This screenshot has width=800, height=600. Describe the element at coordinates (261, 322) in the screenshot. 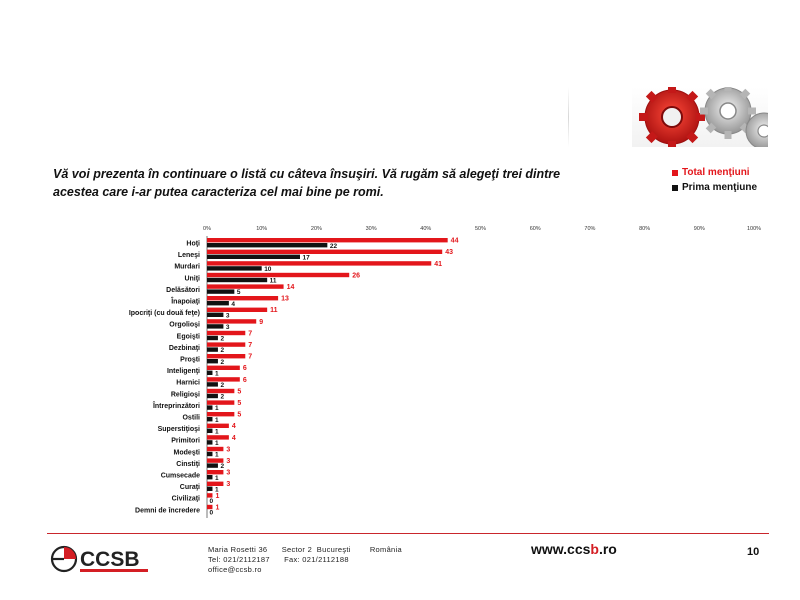

I see `data-label-total: 9` at that location.